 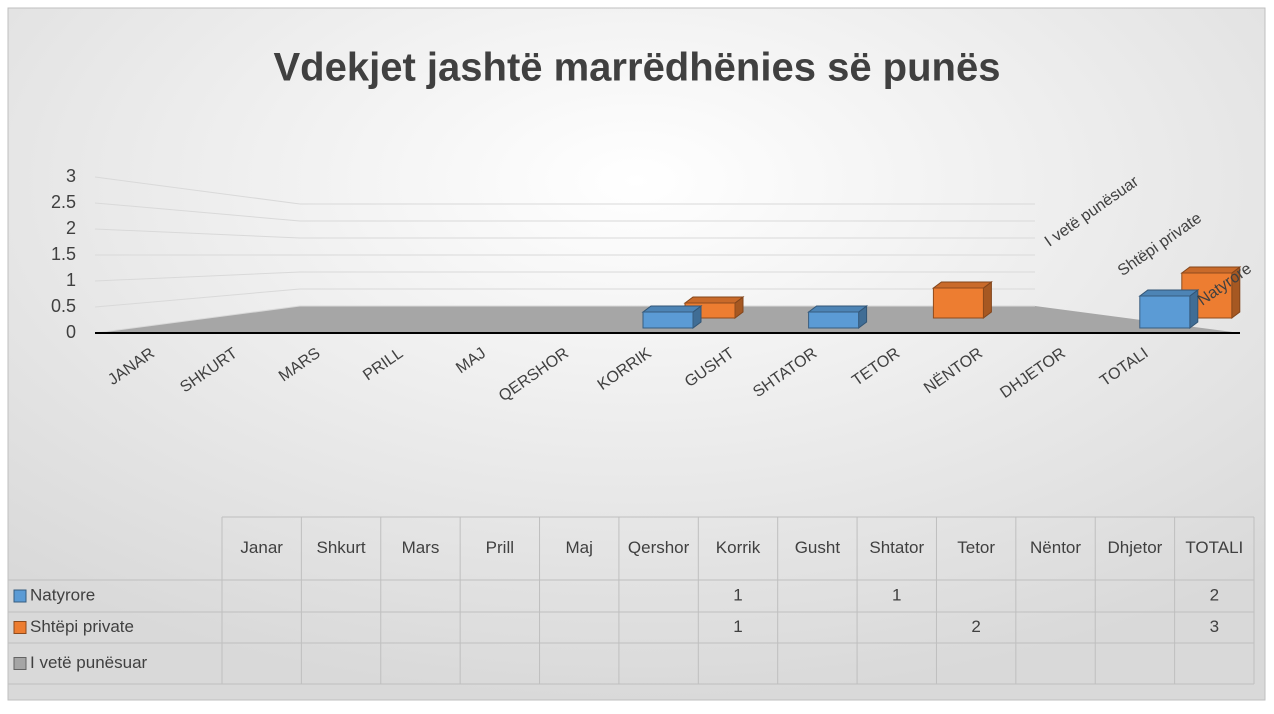 I want to click on table-header: Maj, so click(x=579, y=547).